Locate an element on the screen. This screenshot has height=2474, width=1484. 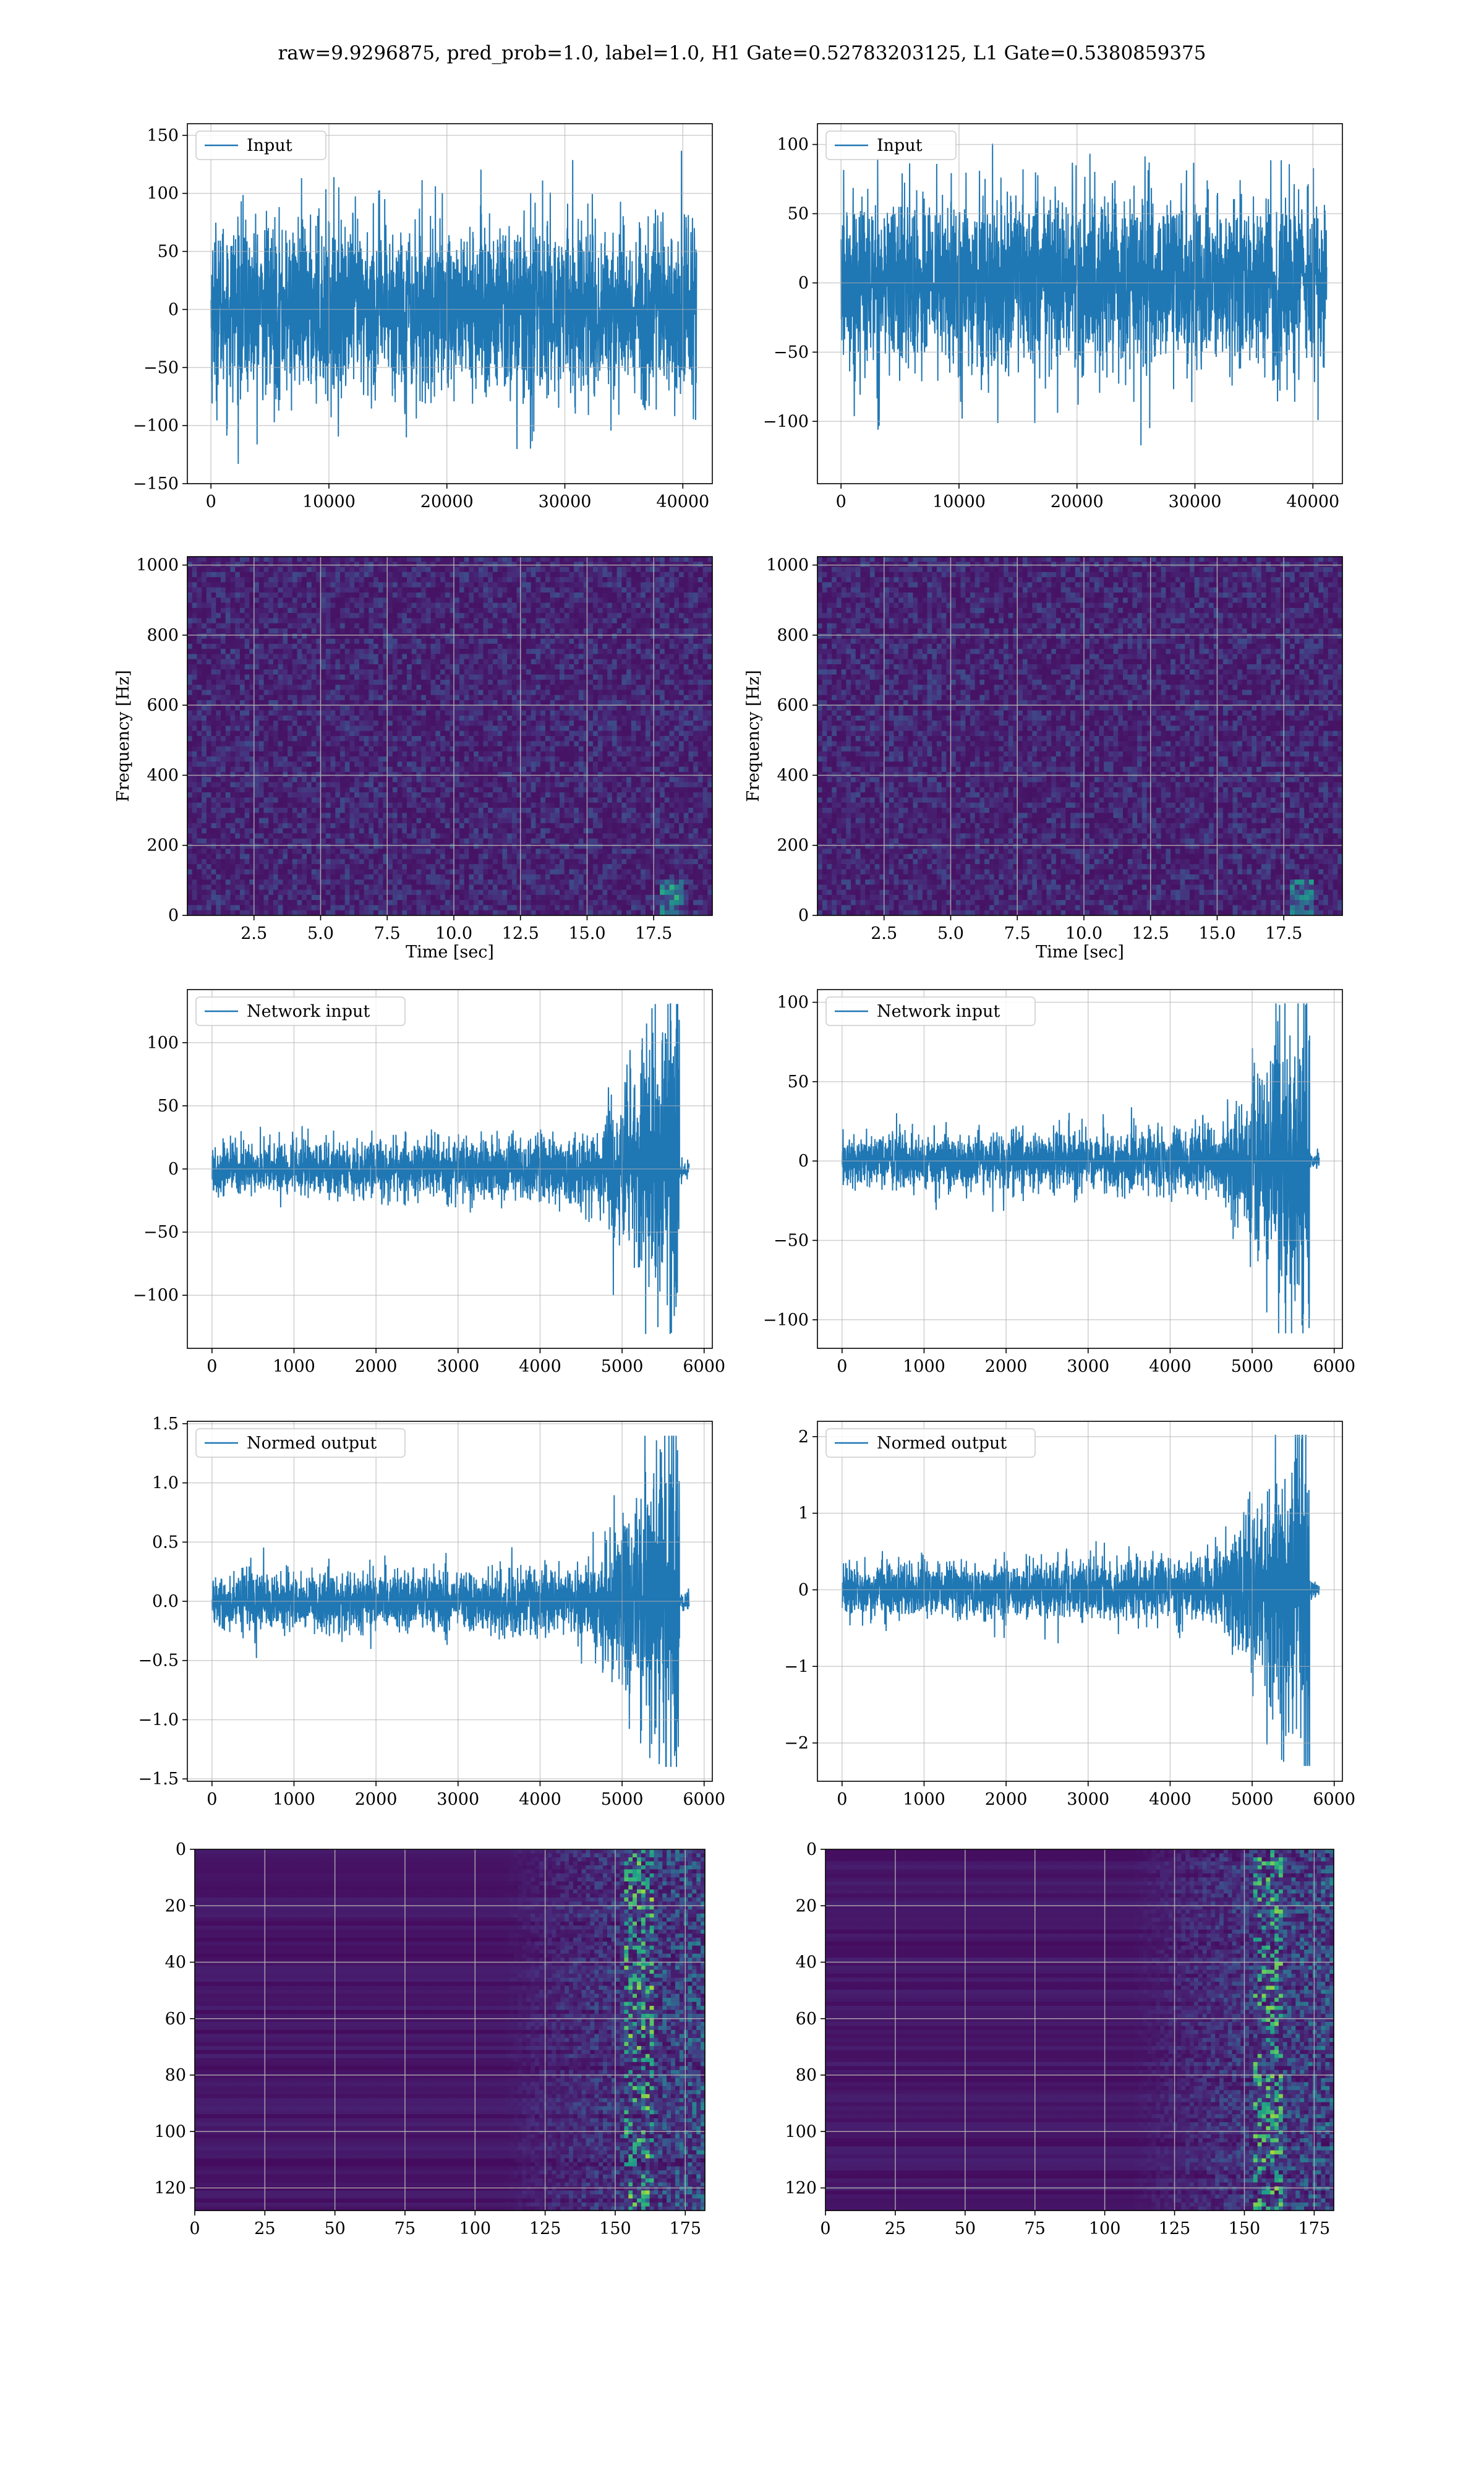
x-tick-label: 15.0 is located at coordinates (586, 933).